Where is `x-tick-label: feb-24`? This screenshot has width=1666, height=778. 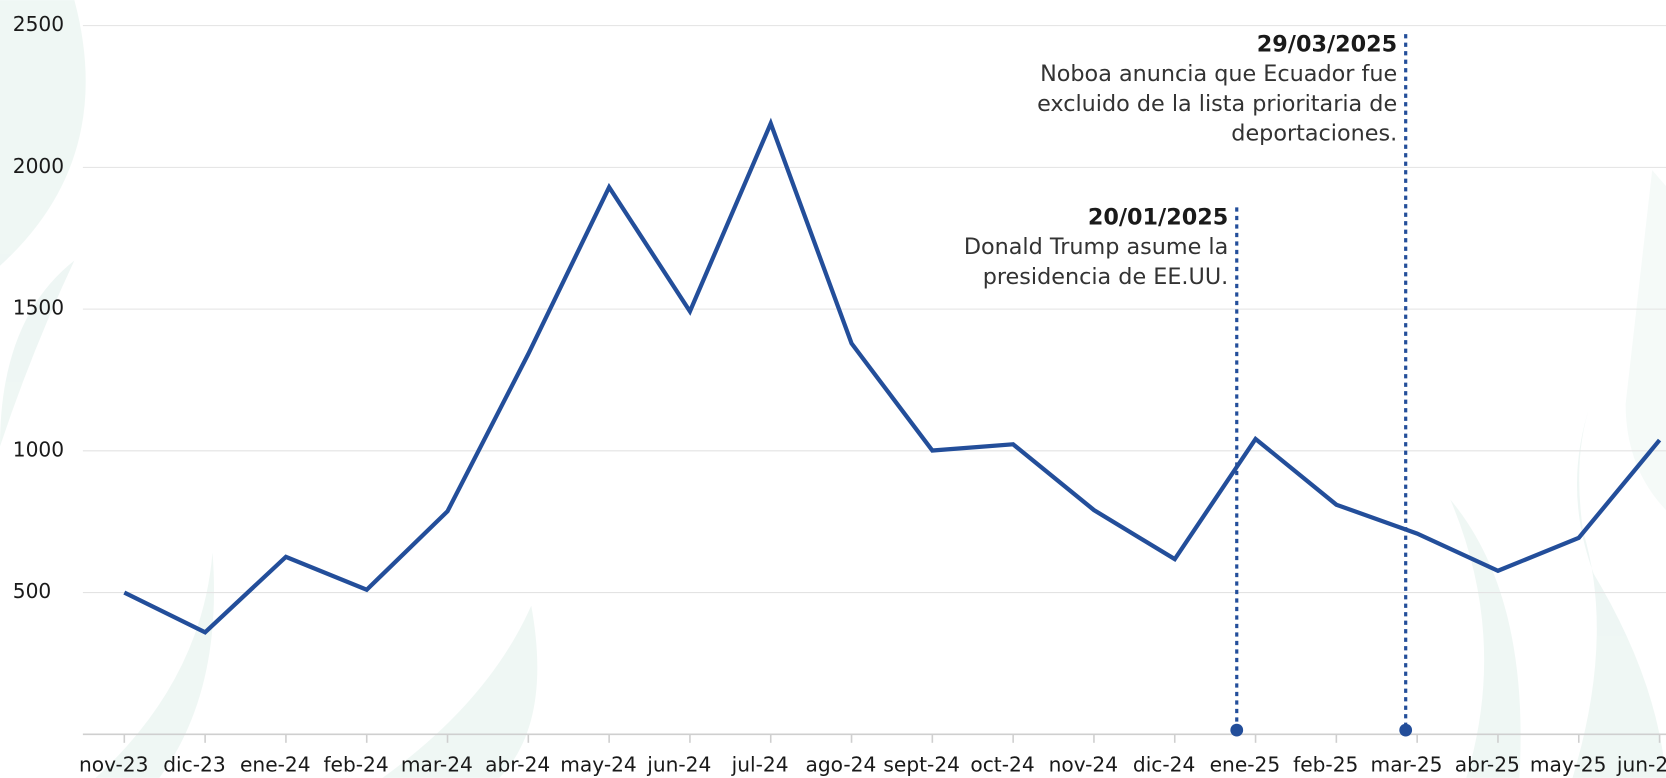
x-tick-label: feb-24 is located at coordinates (355, 765).